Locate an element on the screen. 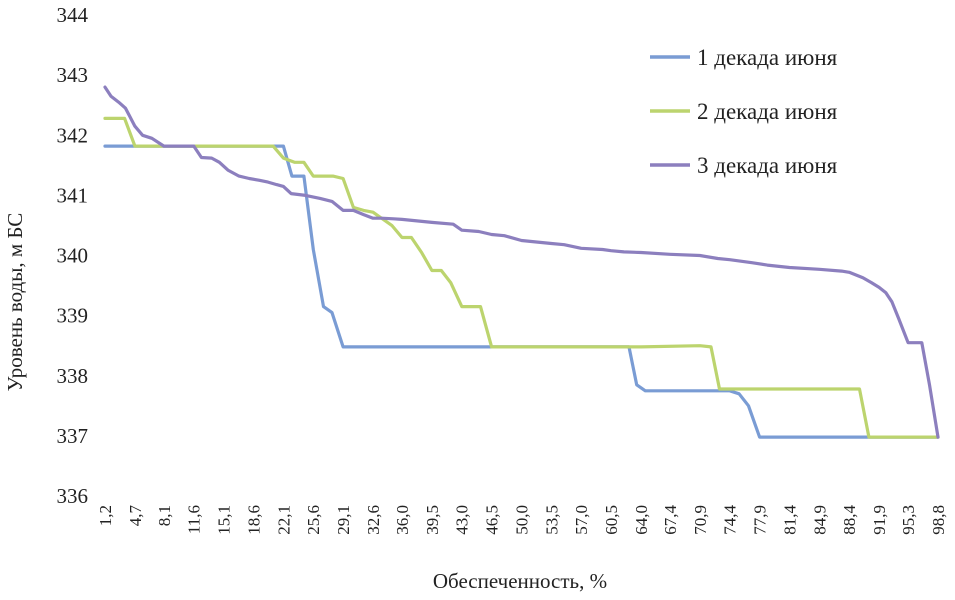 Image resolution: width=955 pixels, height=600 pixels. y-tick-label: 342 is located at coordinates (73, 135).